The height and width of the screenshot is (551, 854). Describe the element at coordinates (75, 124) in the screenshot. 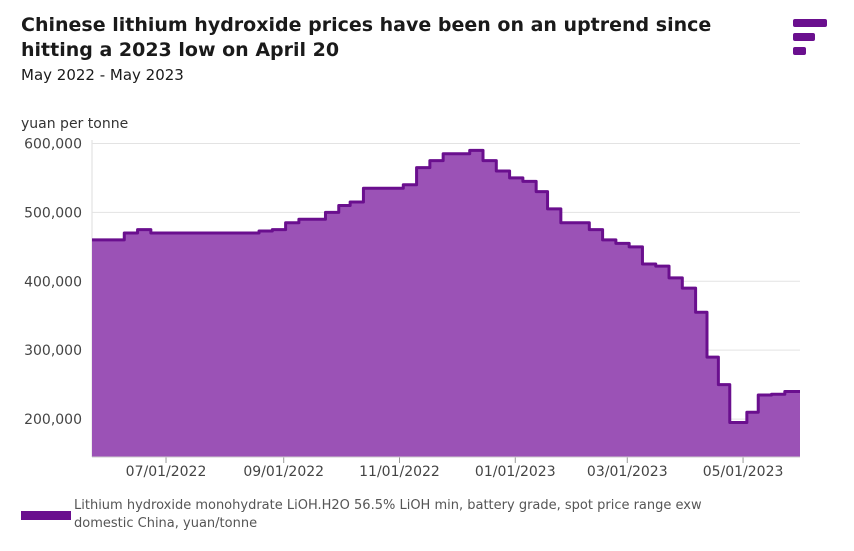

I see `y-axis-unit-label: yuan per tonne` at that location.